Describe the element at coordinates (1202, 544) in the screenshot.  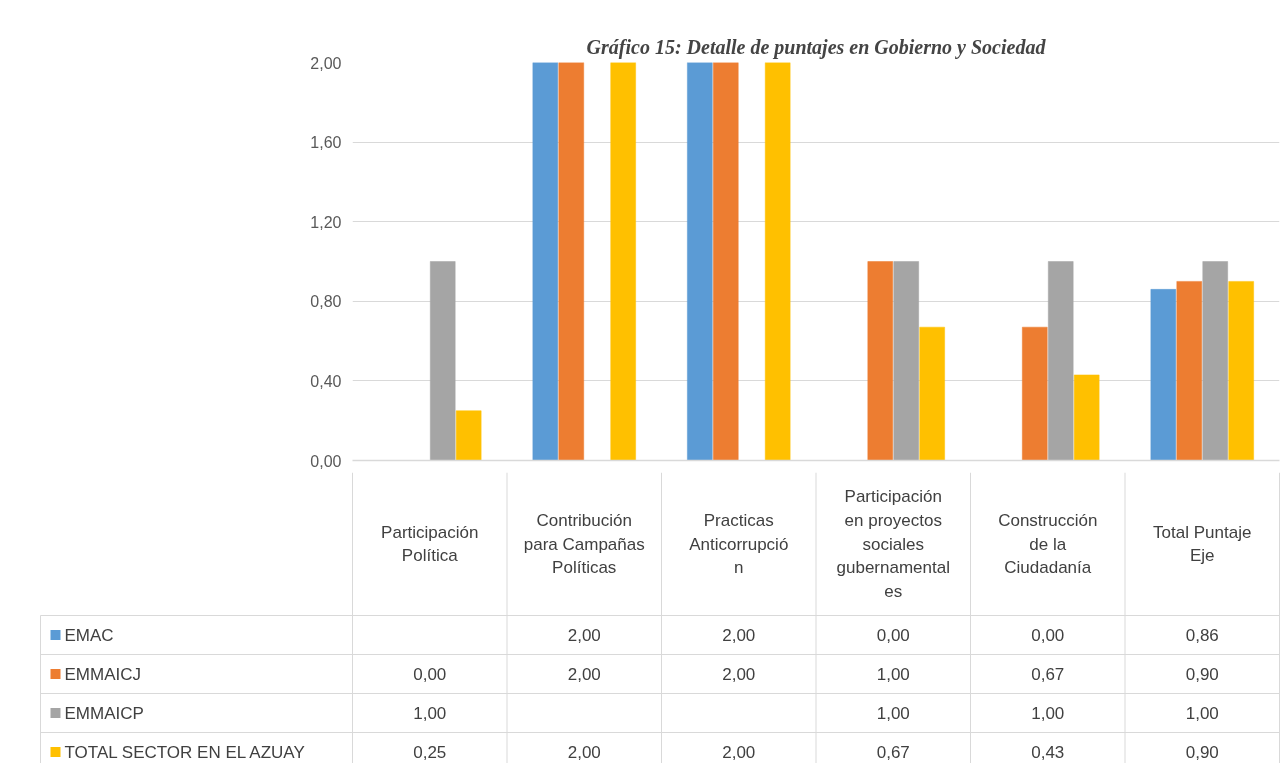
I see `x-tick-label: Total Puntaje Eje` at that location.